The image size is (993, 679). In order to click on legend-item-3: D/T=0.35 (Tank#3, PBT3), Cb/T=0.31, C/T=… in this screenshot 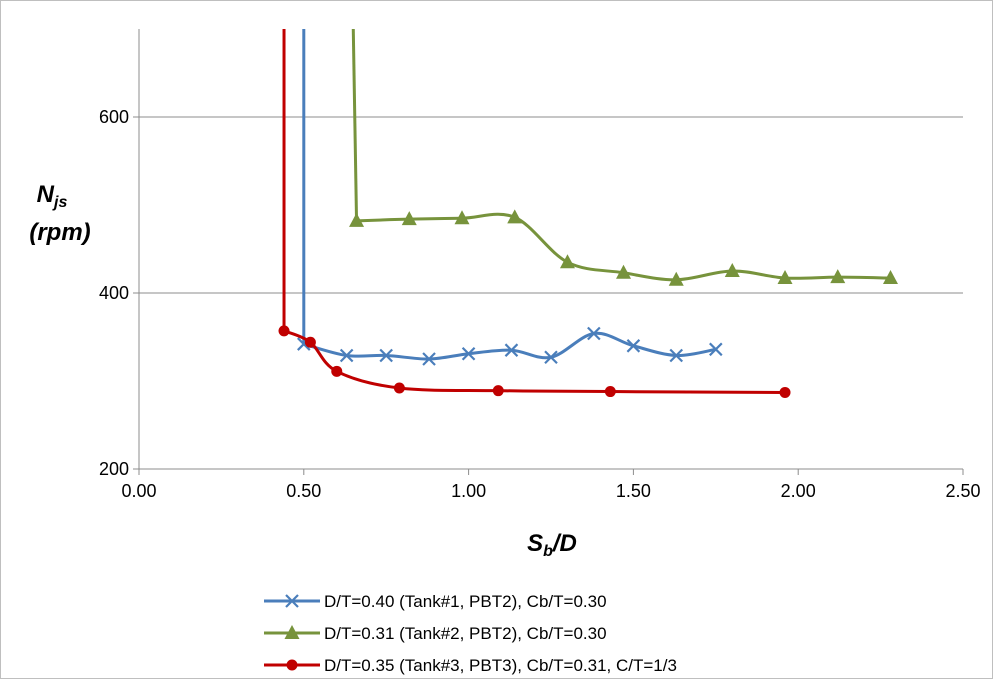, I will do `click(470, 665)`.